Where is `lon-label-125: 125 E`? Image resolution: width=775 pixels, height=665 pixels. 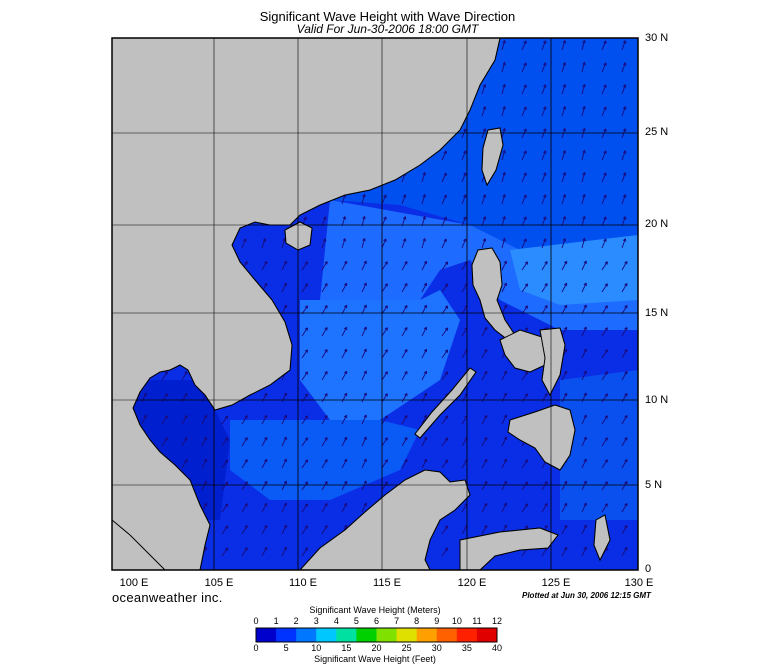 lon-label-125: 125 E is located at coordinates (556, 583).